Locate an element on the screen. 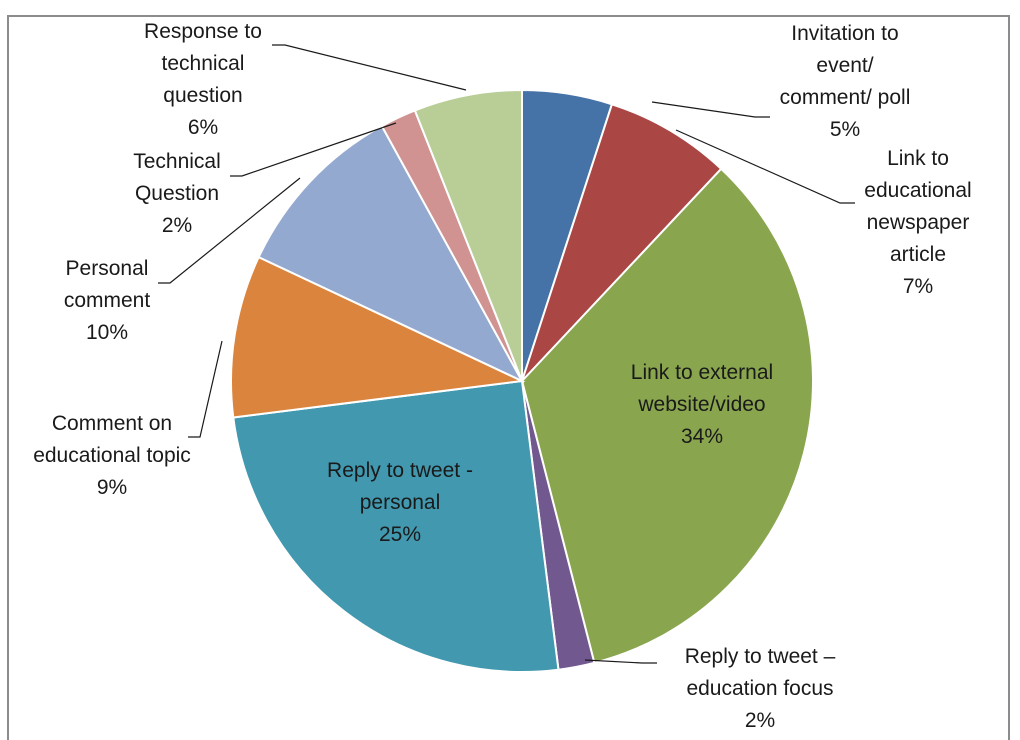 Image resolution: width=1020 pixels, height=740 pixels. data-label-line: Reply to tweet - is located at coordinates (400, 470).